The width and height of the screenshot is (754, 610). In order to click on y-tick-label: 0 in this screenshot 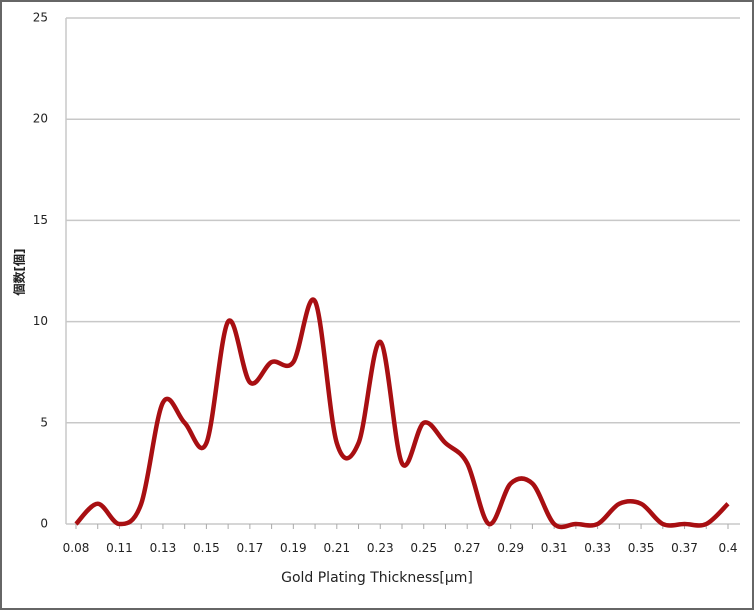, I will do `click(44, 524)`.